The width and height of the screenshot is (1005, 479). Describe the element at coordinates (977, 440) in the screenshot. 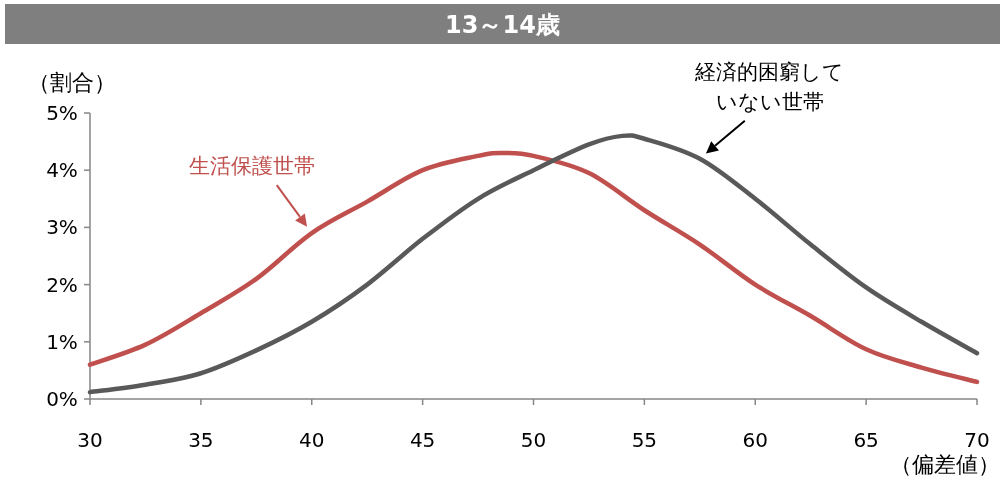

I see `x-tick-label: 70` at that location.